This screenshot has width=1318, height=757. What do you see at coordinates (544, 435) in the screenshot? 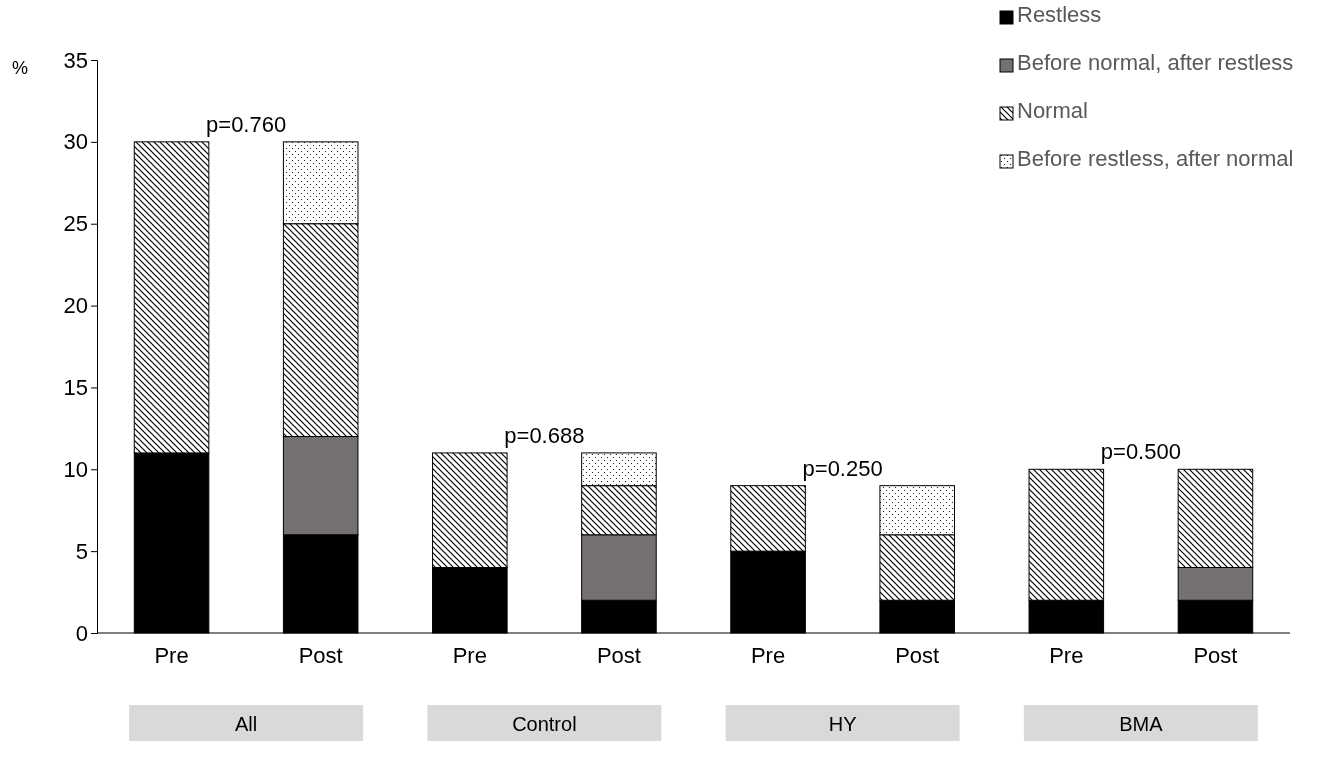
I see `annotation: p=0.688` at bounding box center [544, 435].